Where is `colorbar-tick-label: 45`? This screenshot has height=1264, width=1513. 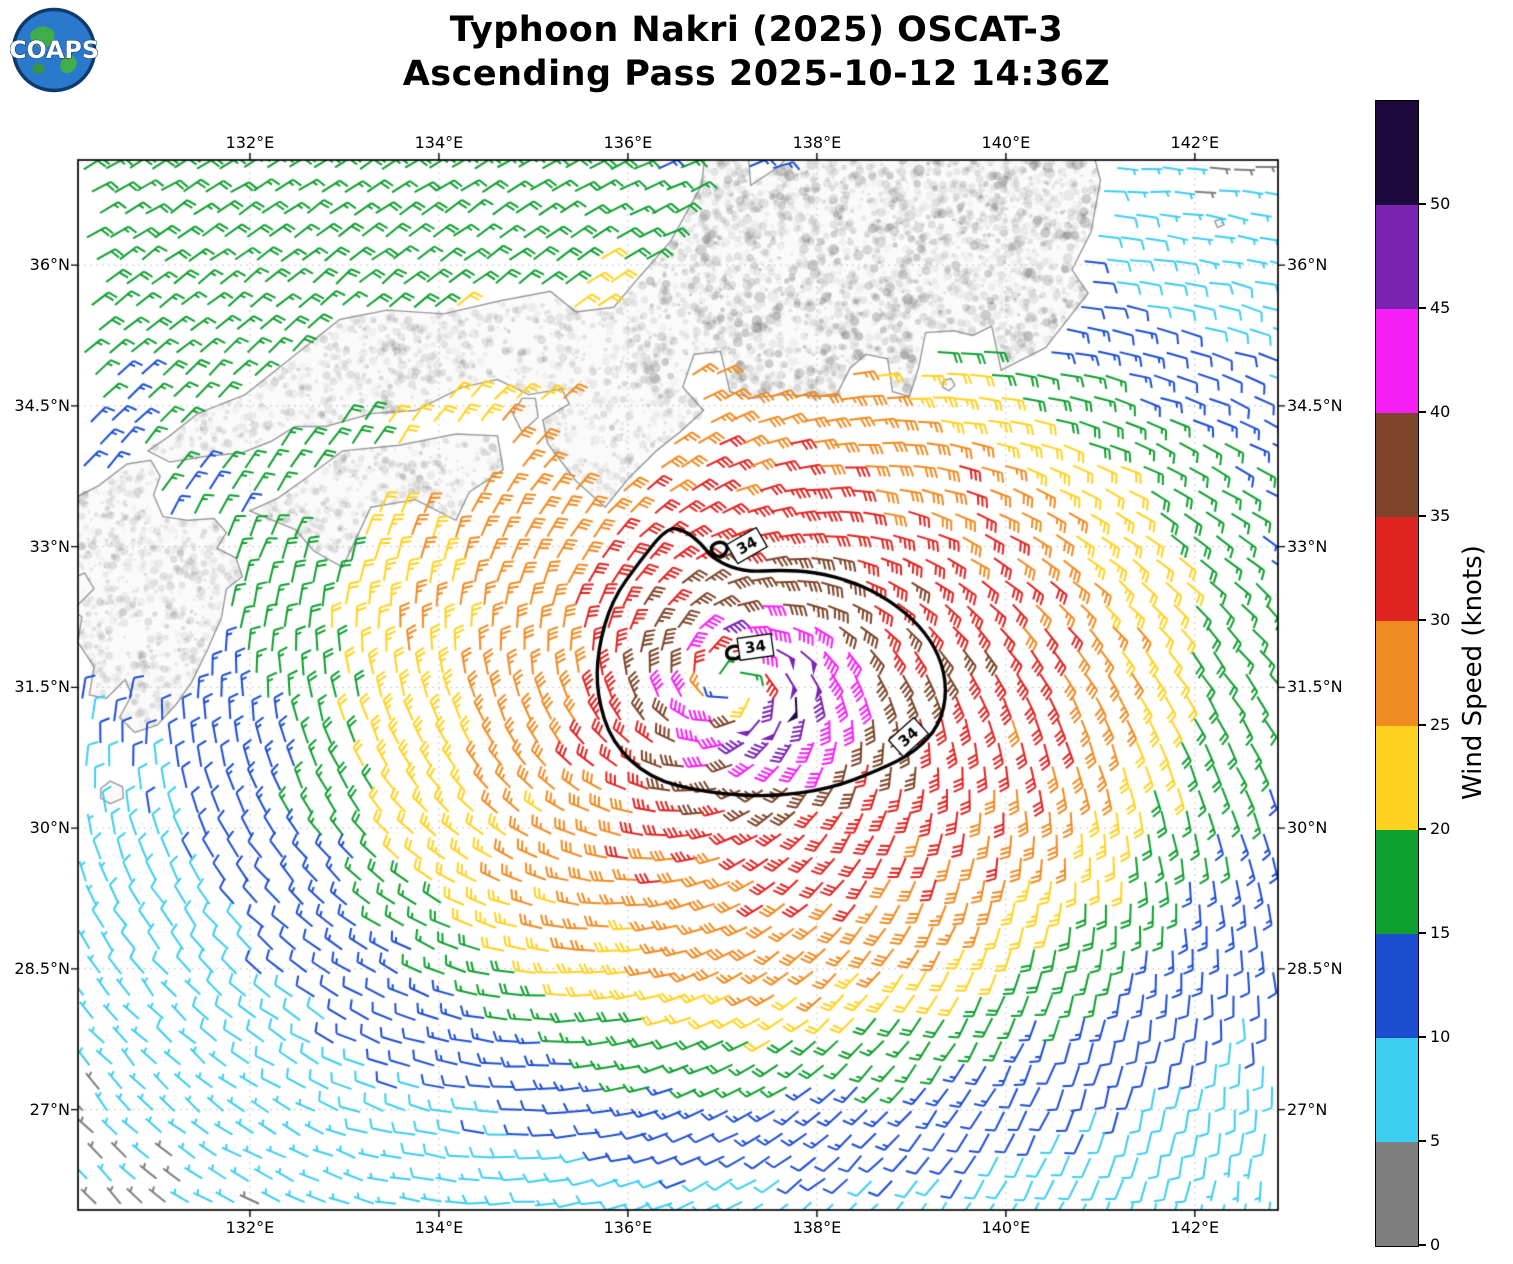 colorbar-tick-label: 45 is located at coordinates (1440, 308).